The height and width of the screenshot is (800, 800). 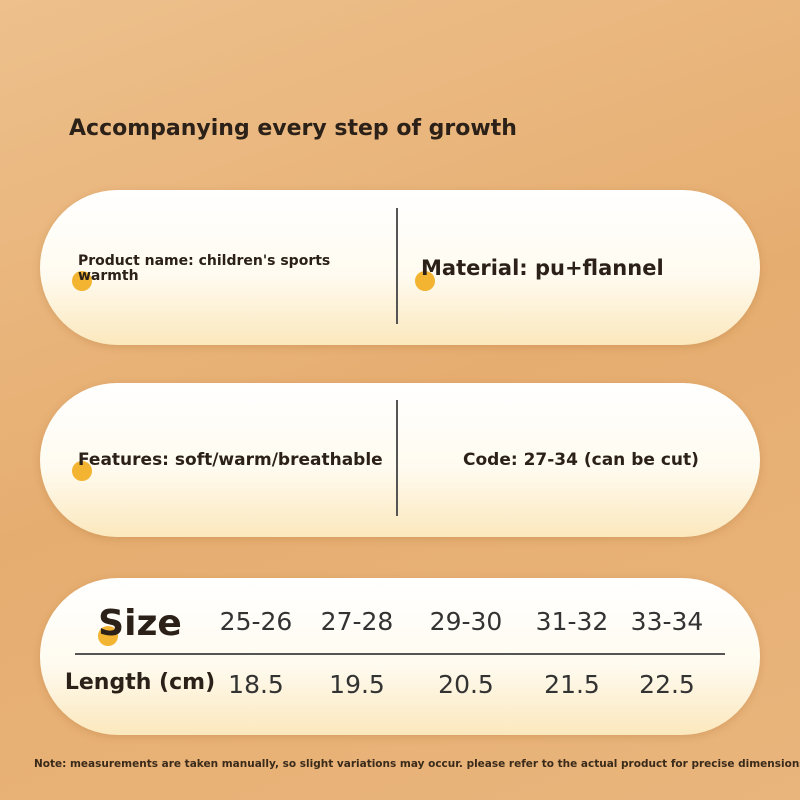 I want to click on card-text: Product name: children's sports warmth, so click(x=204, y=268).